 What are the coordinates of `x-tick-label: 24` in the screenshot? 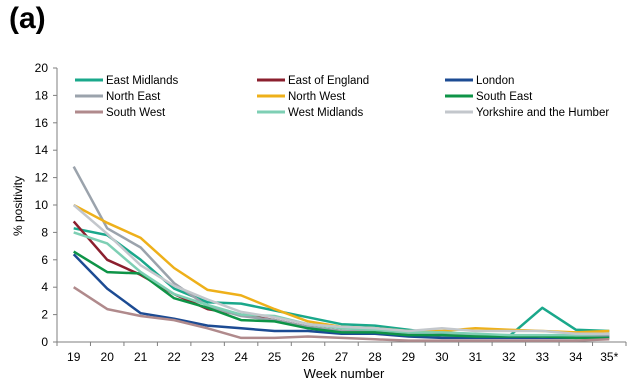 It's located at (241, 357).